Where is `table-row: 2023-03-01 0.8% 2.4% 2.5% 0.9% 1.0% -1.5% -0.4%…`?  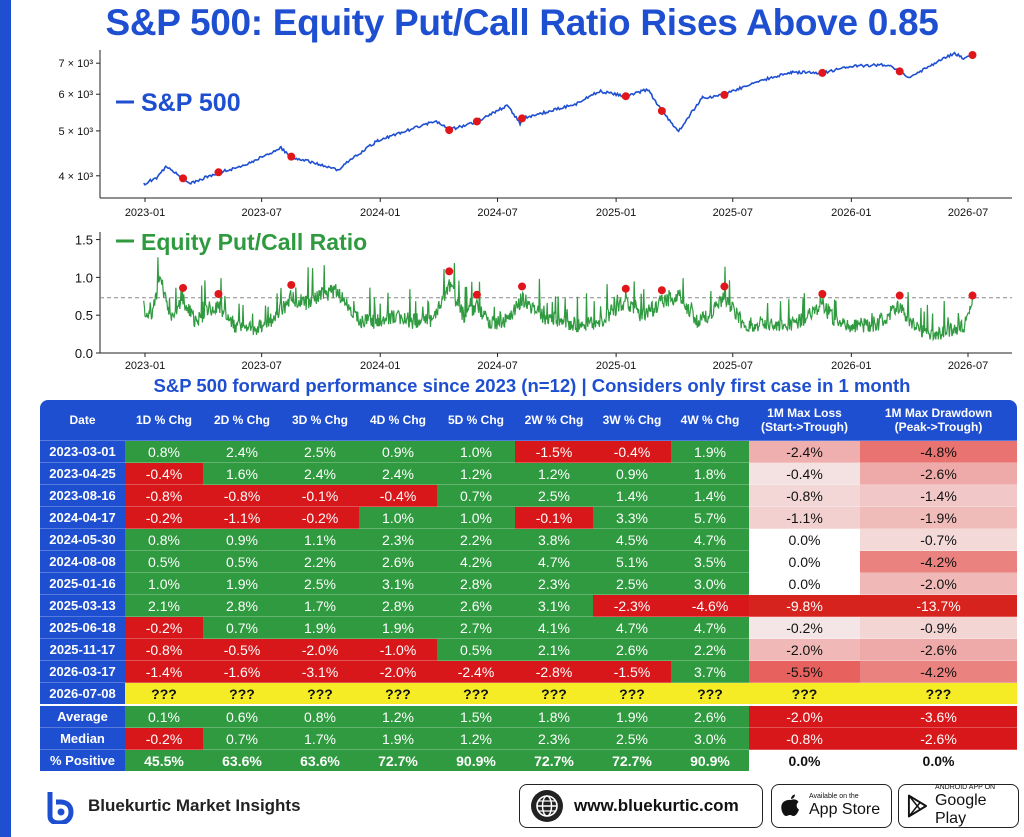
table-row: 2023-03-01 0.8% 2.4% 2.5% 0.9% 1.0% -1.5% -0.4%… is located at coordinates (528, 451).